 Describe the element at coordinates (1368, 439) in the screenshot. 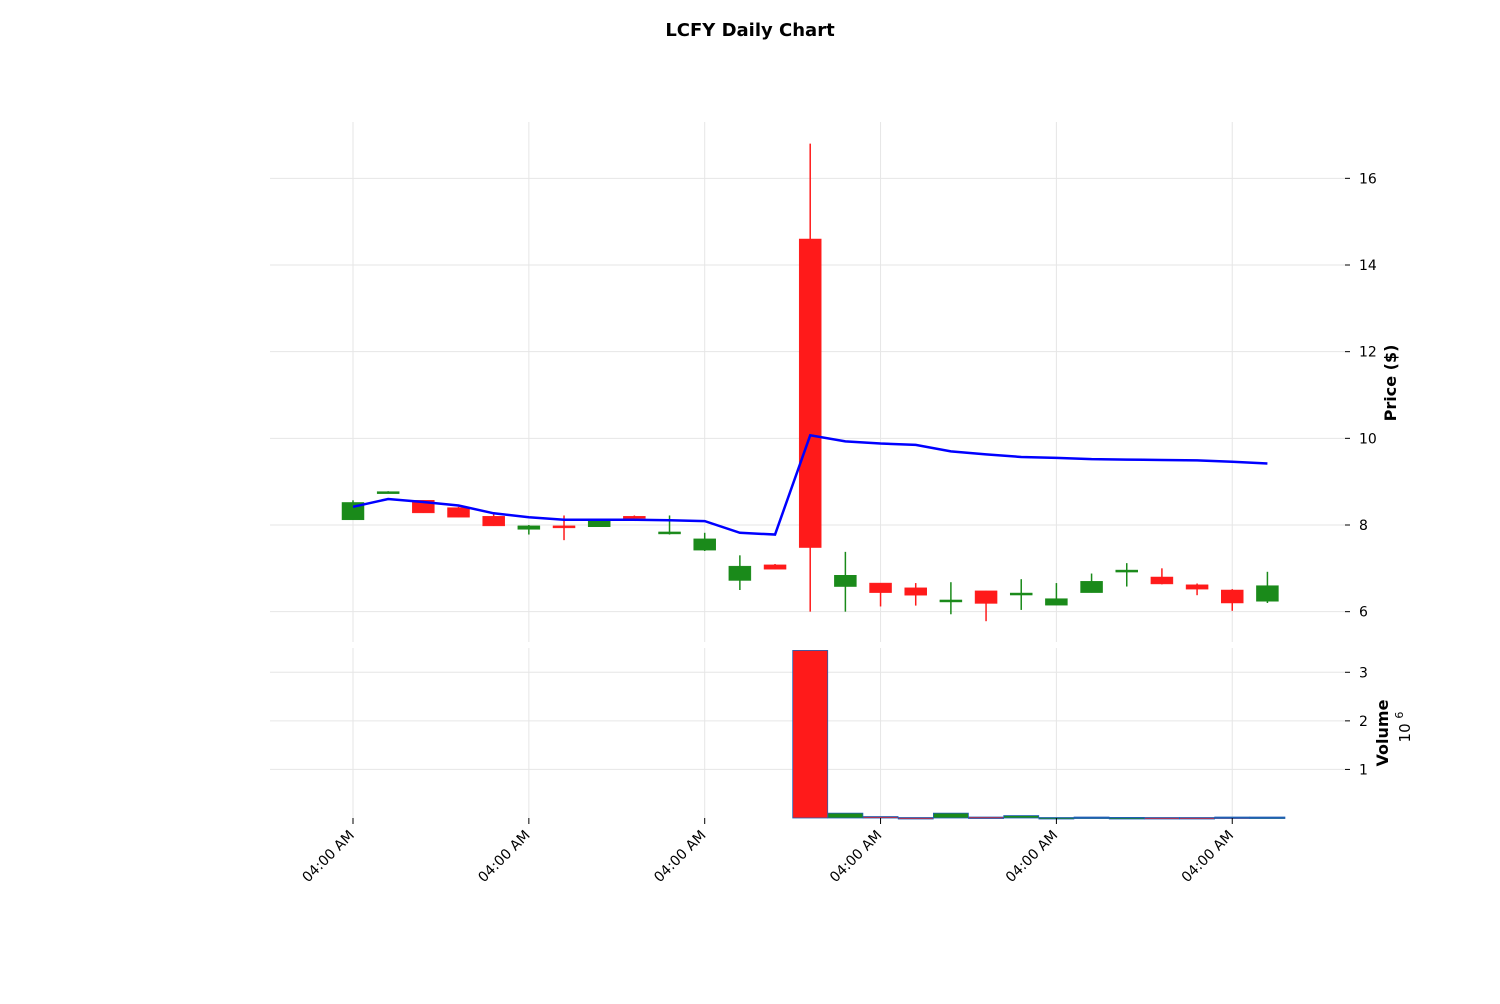

I see `price-tick-label: 10` at that location.